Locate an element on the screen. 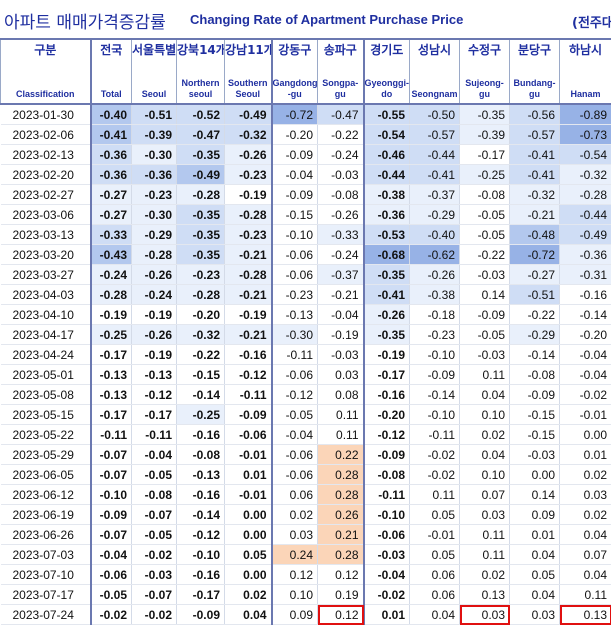 This screenshot has height=625, width=611. table-cell: -0.30 is located at coordinates (154, 155).